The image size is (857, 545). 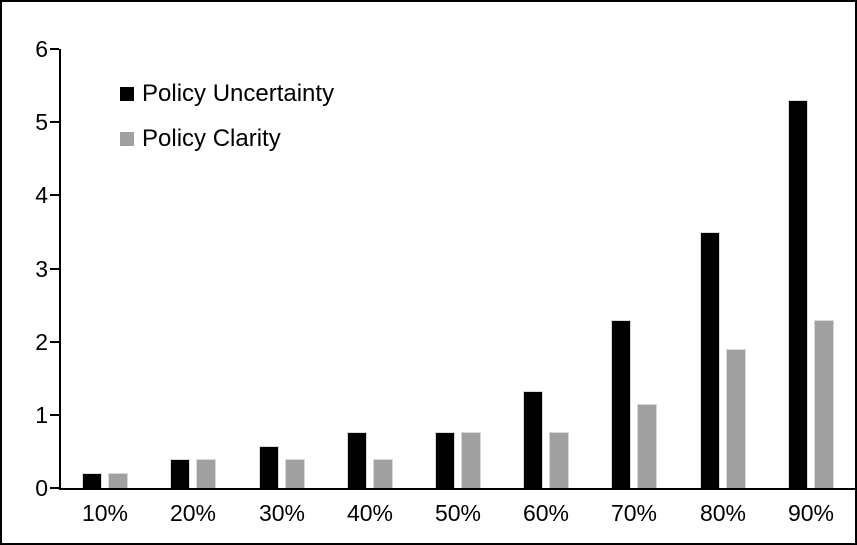 I want to click on bar-policy-uncertainty-80%, so click(x=710, y=360).